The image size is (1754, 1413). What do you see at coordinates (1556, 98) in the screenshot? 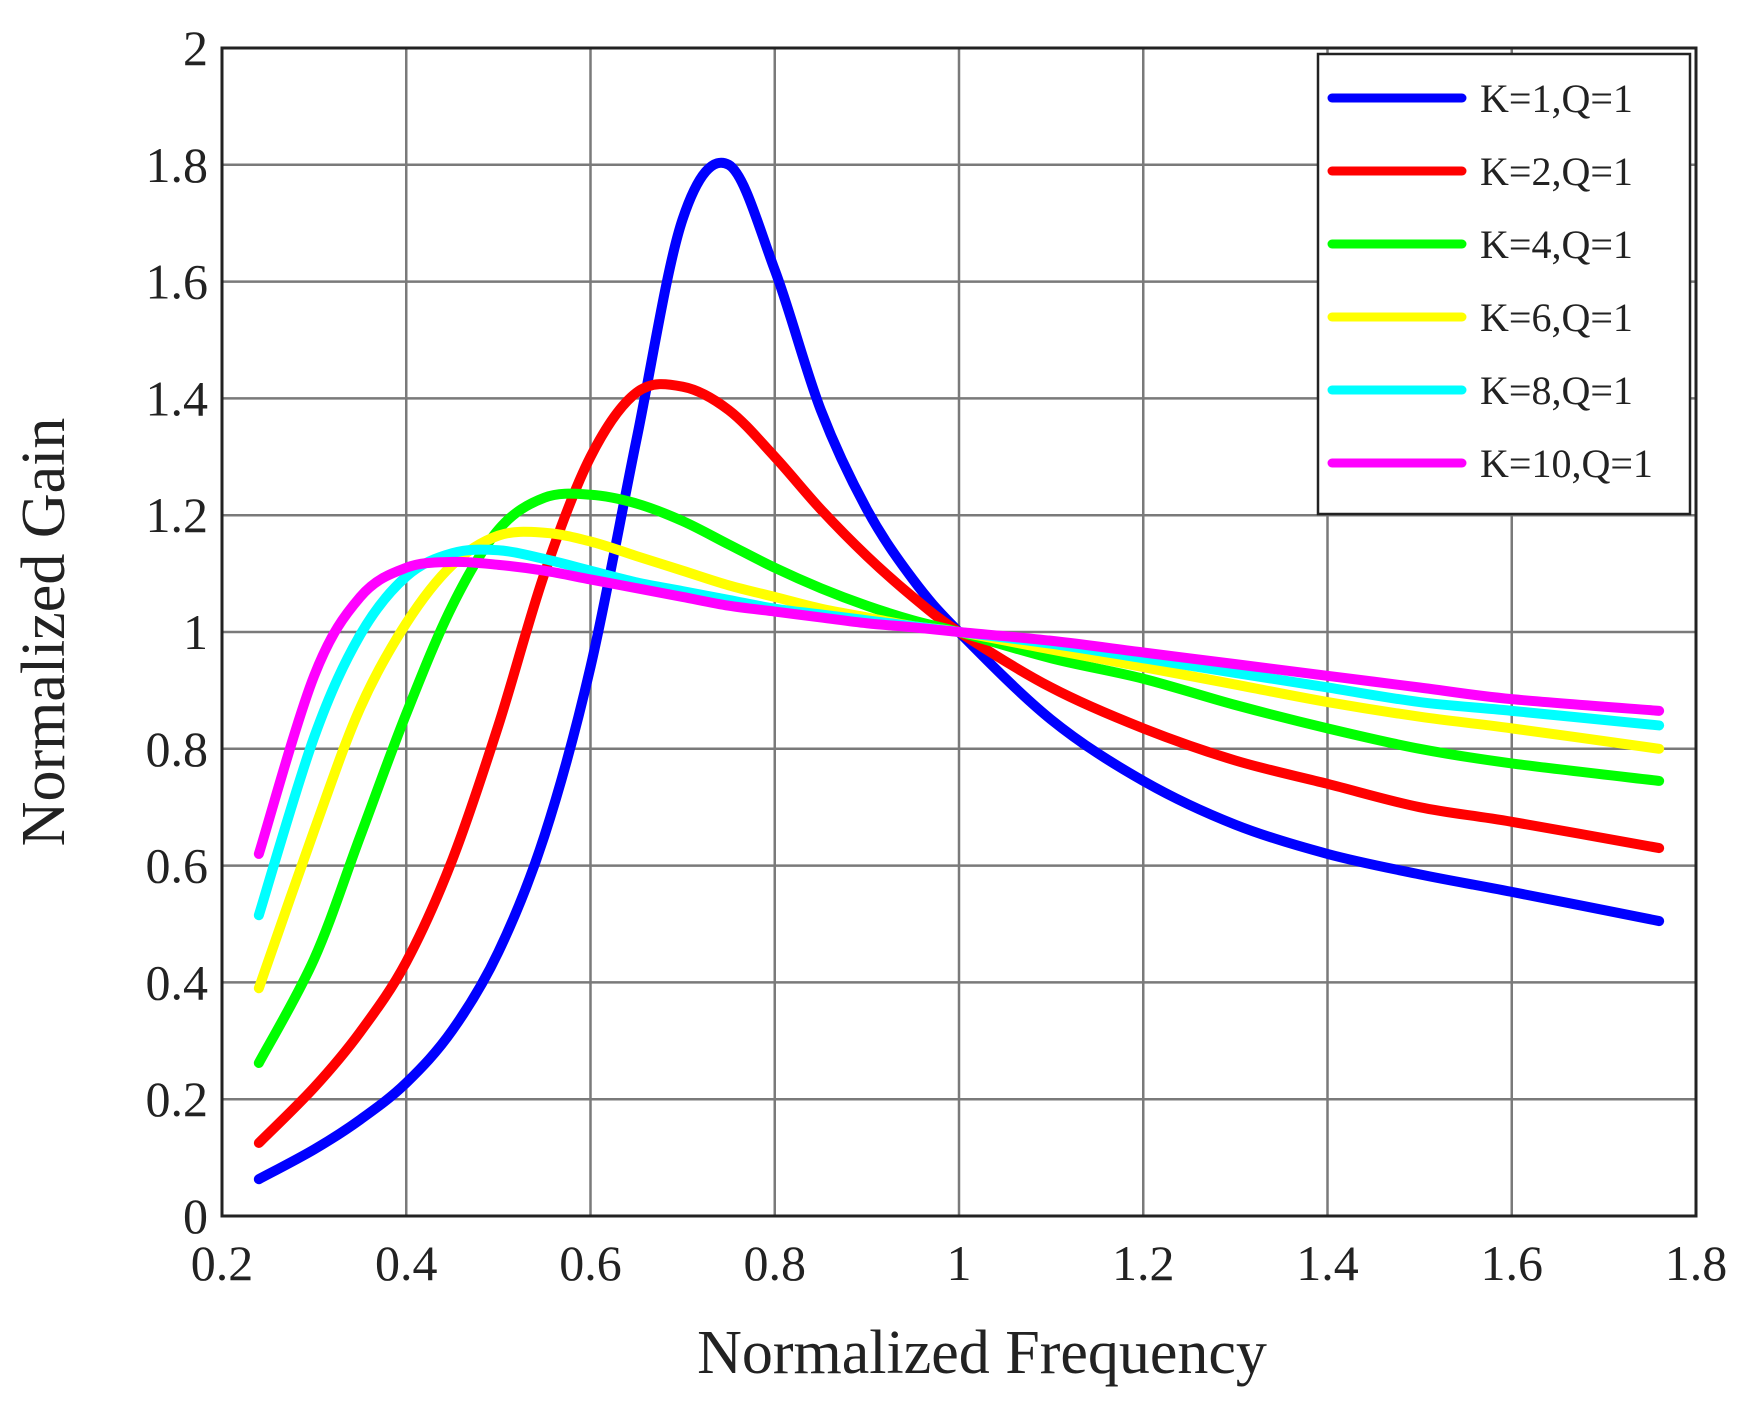
I see `legend-label-1: K=1,Q=1` at bounding box center [1556, 98].